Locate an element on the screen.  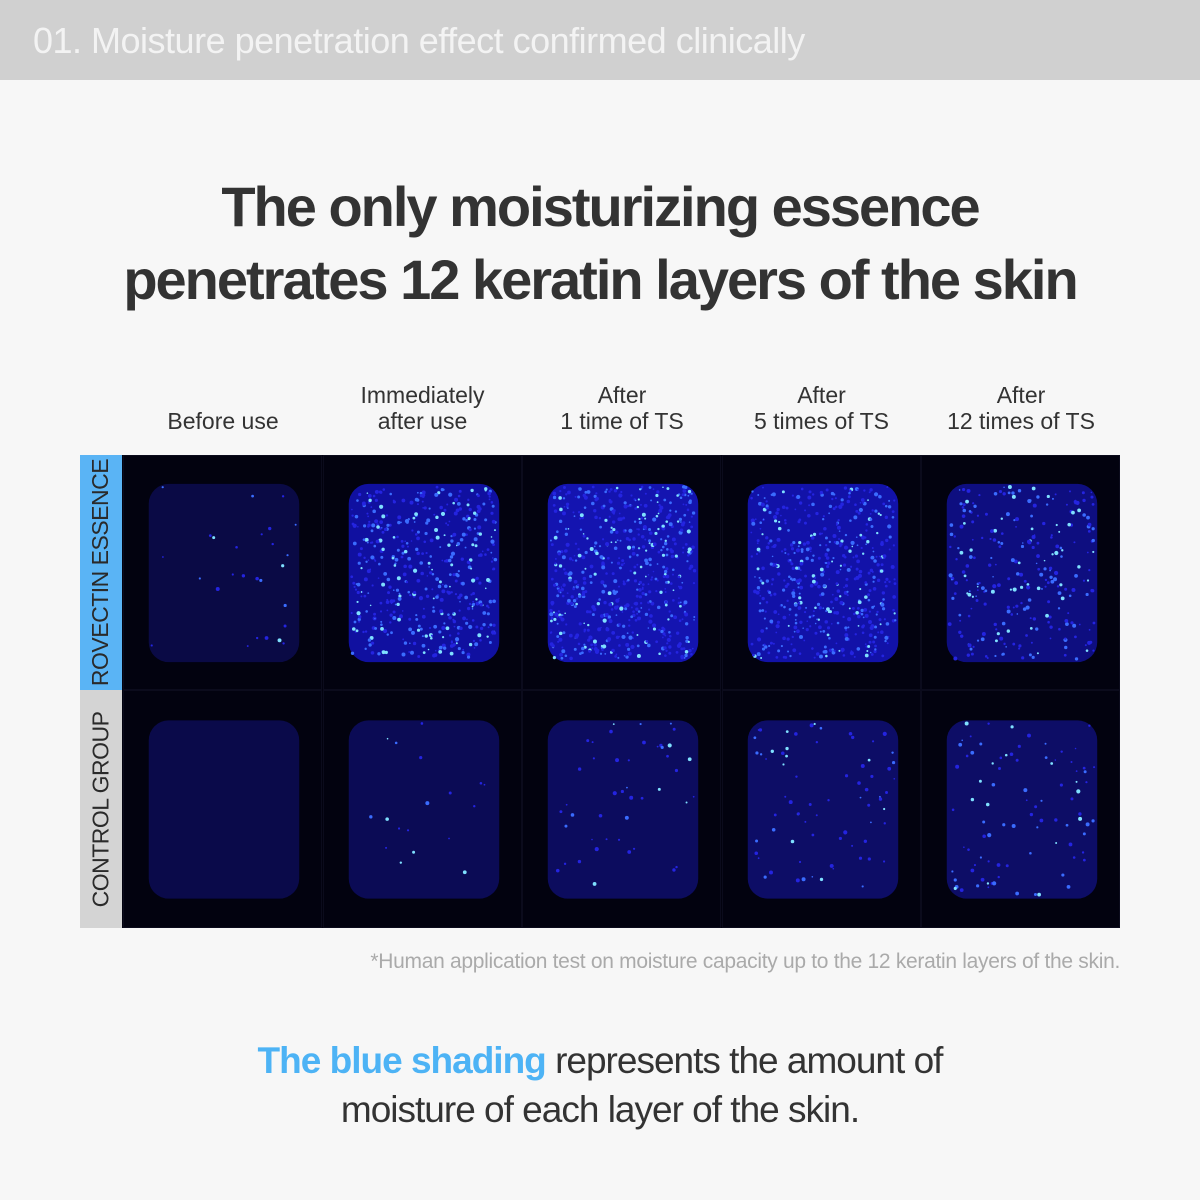
row-label-rovectin-essence: ROVECTIN ESSENCE is located at coordinates (101, 572).